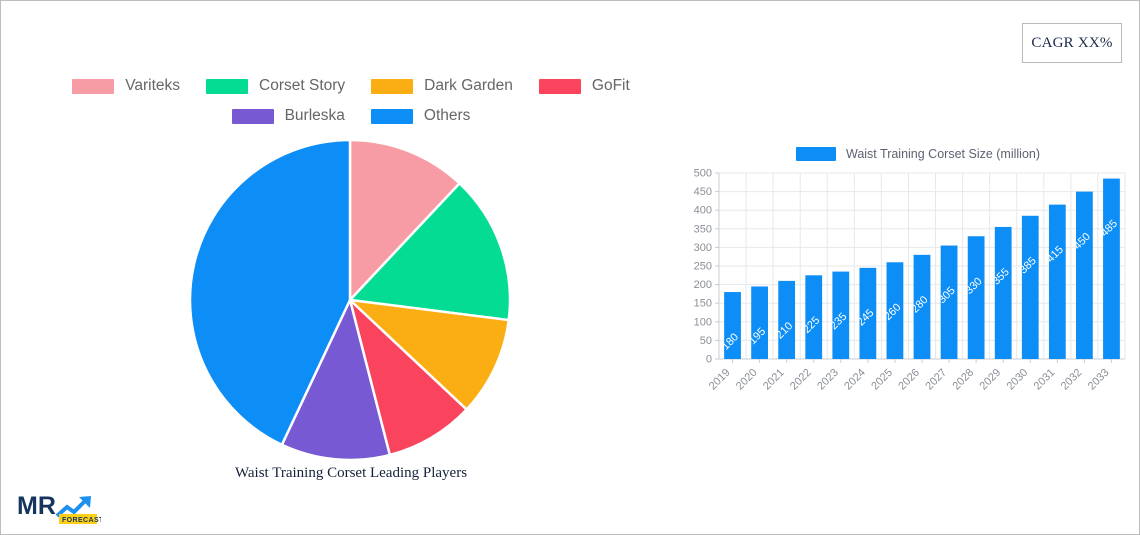 This screenshot has width=1140, height=535. Describe the element at coordinates (351, 86) in the screenshot. I see `pie-legend-row: Variteks Corset Story Dark Garden GoFit` at that location.